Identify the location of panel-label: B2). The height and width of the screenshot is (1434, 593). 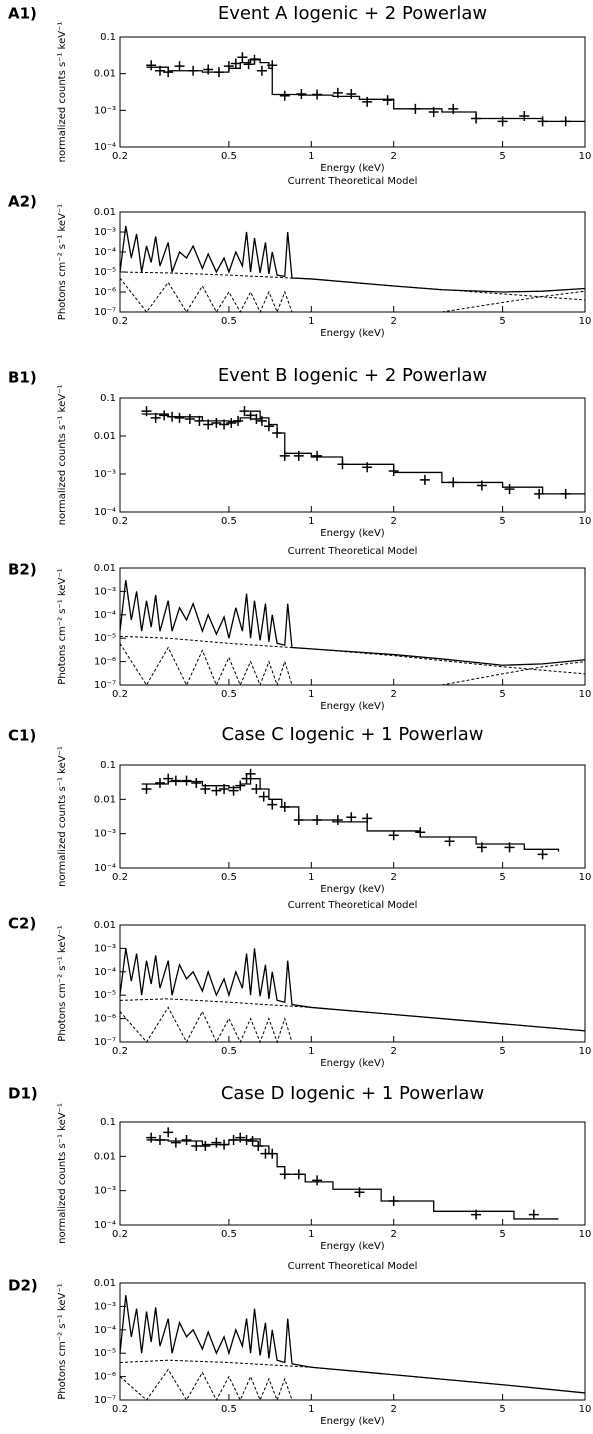
(22, 570).